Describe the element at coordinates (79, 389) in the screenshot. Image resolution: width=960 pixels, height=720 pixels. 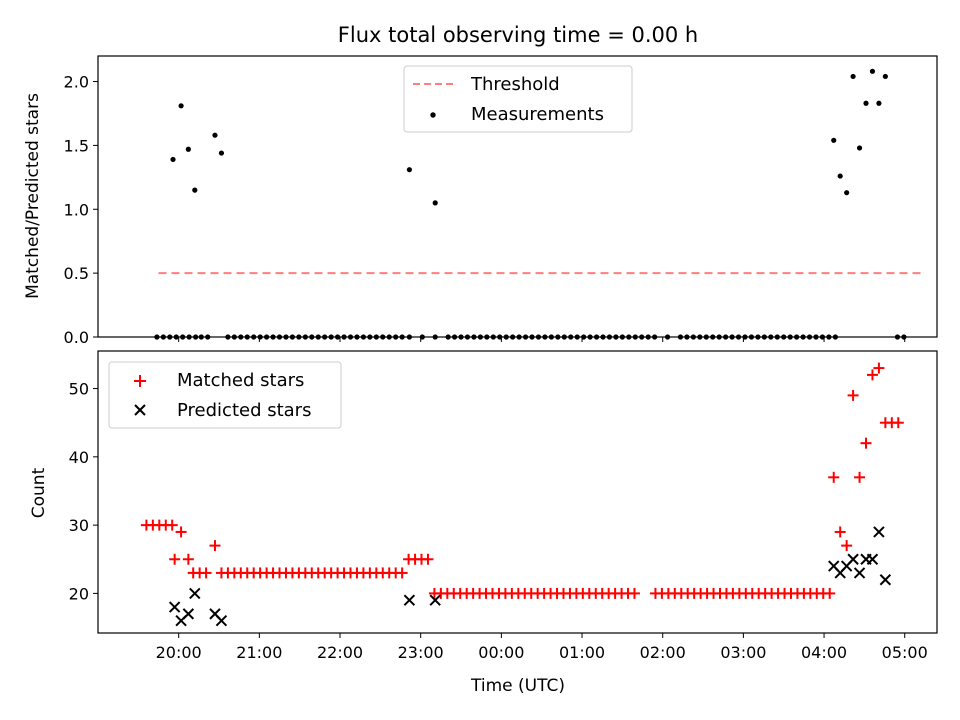
I see `bottom-y-tick-label: 50` at that location.